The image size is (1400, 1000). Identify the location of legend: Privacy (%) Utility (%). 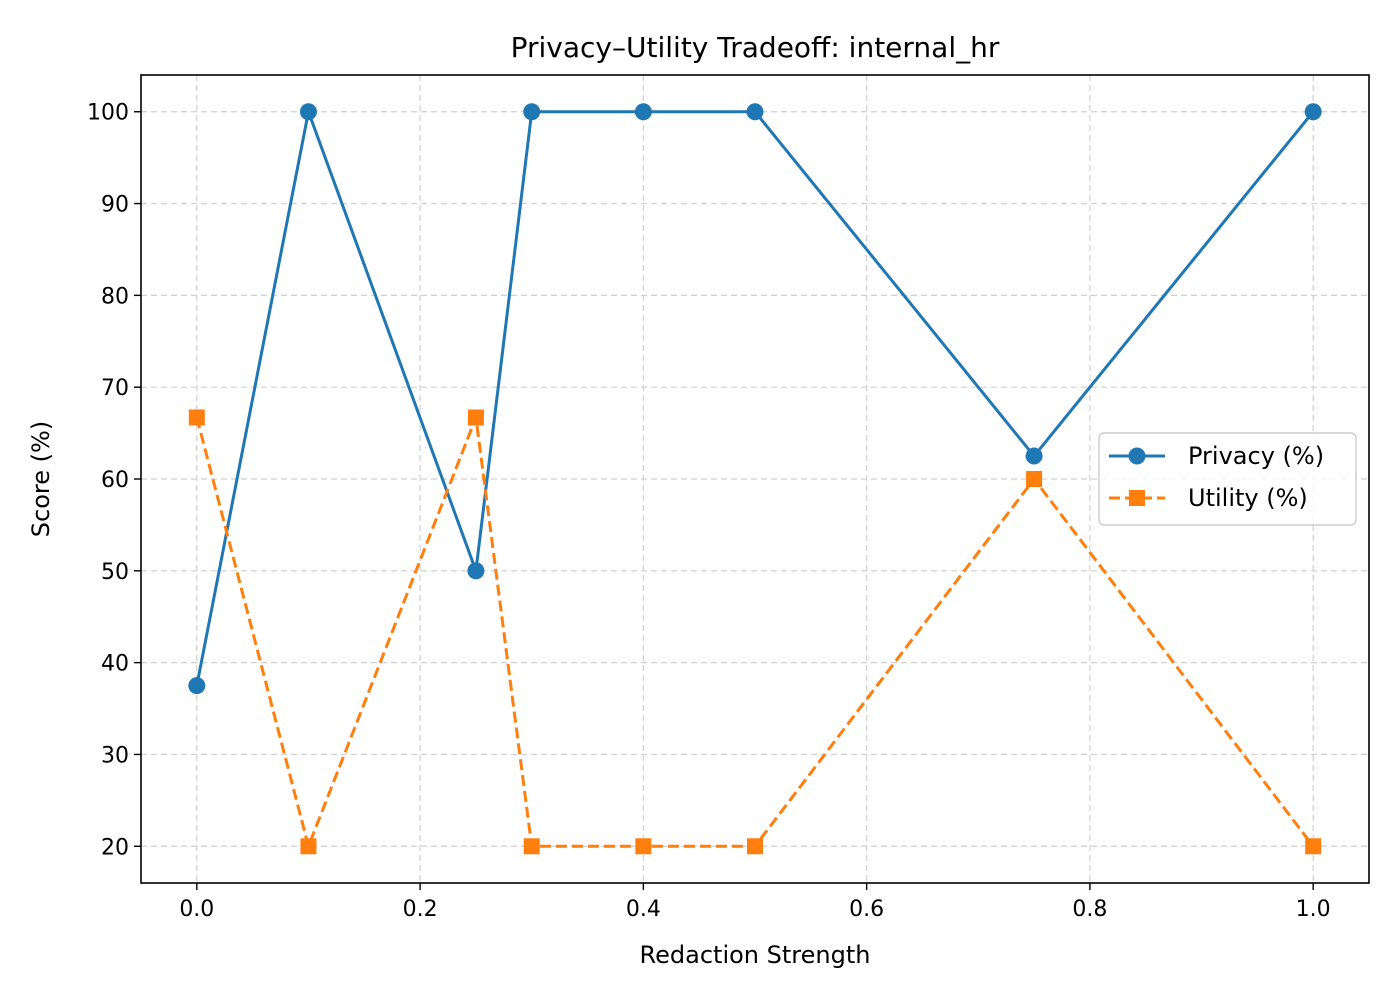
(1227, 479).